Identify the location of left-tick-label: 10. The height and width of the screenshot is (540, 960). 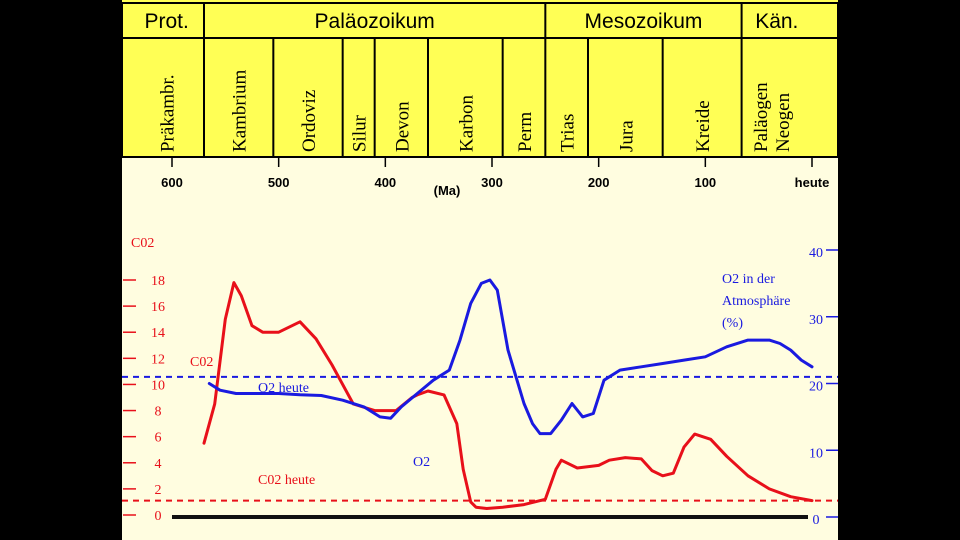
(158, 385).